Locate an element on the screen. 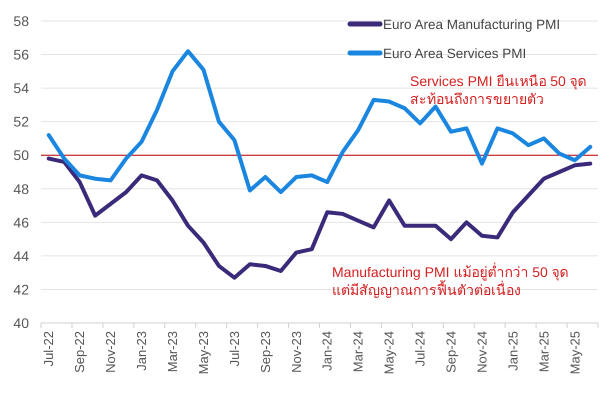 The width and height of the screenshot is (615, 394). x-tick-label: May-23 is located at coordinates (203, 352).